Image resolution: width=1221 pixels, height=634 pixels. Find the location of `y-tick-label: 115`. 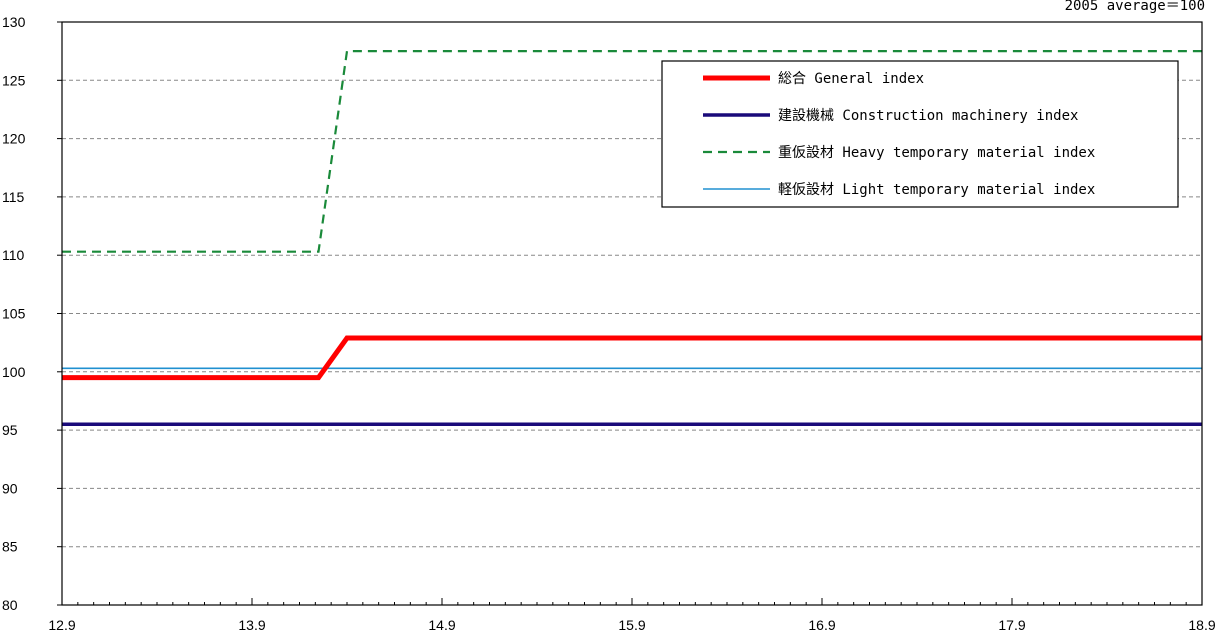

y-tick-label: 115 is located at coordinates (13, 197).